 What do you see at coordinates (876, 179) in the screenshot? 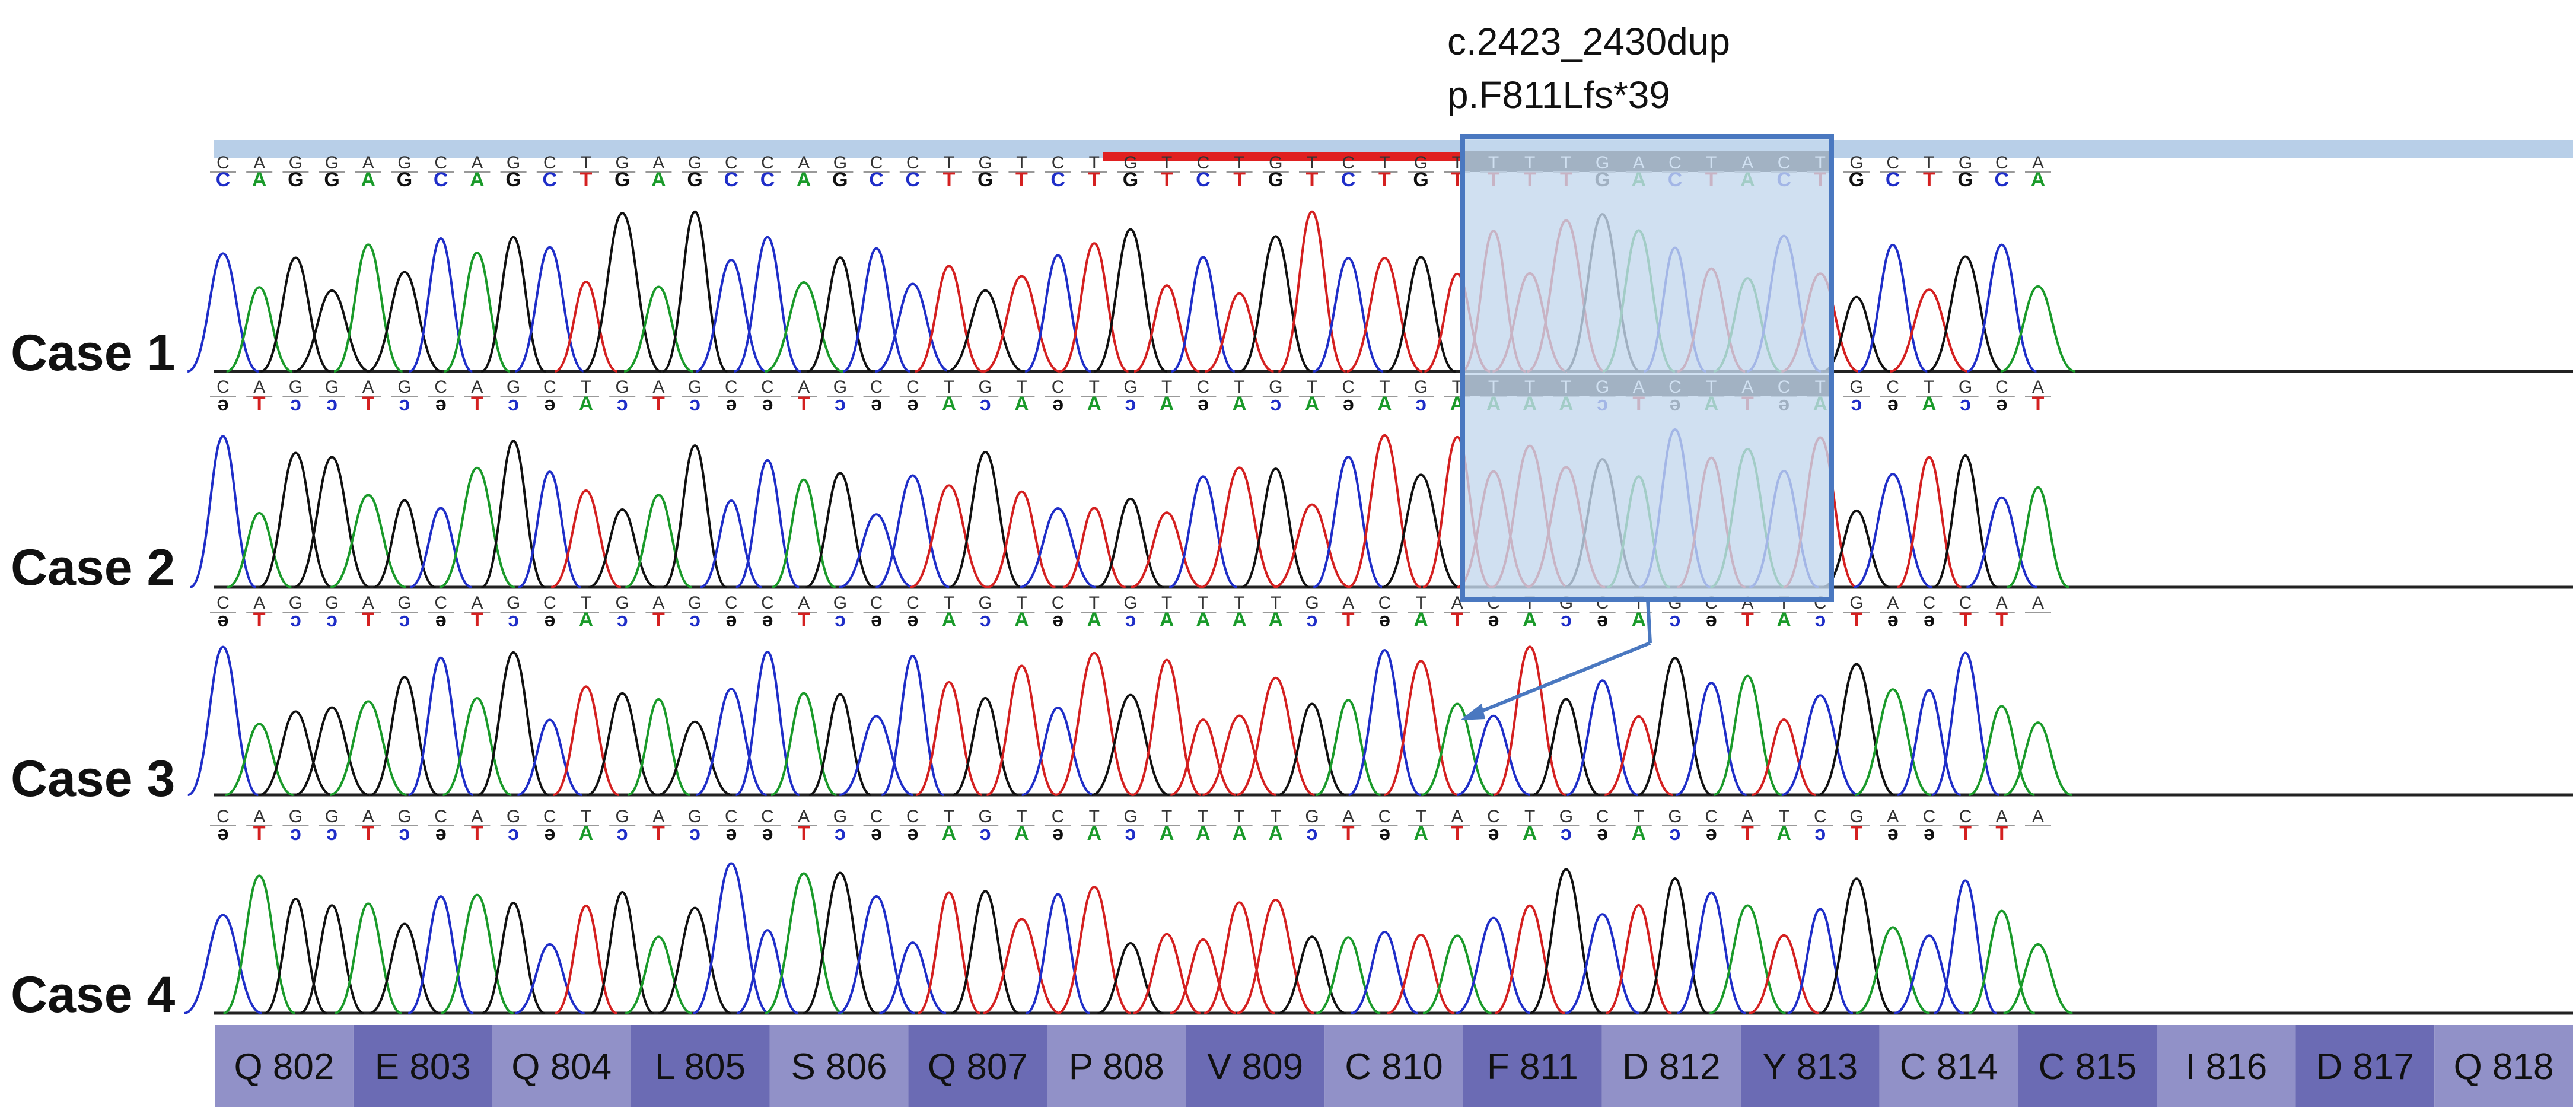
I see `called-base: C` at bounding box center [876, 179].